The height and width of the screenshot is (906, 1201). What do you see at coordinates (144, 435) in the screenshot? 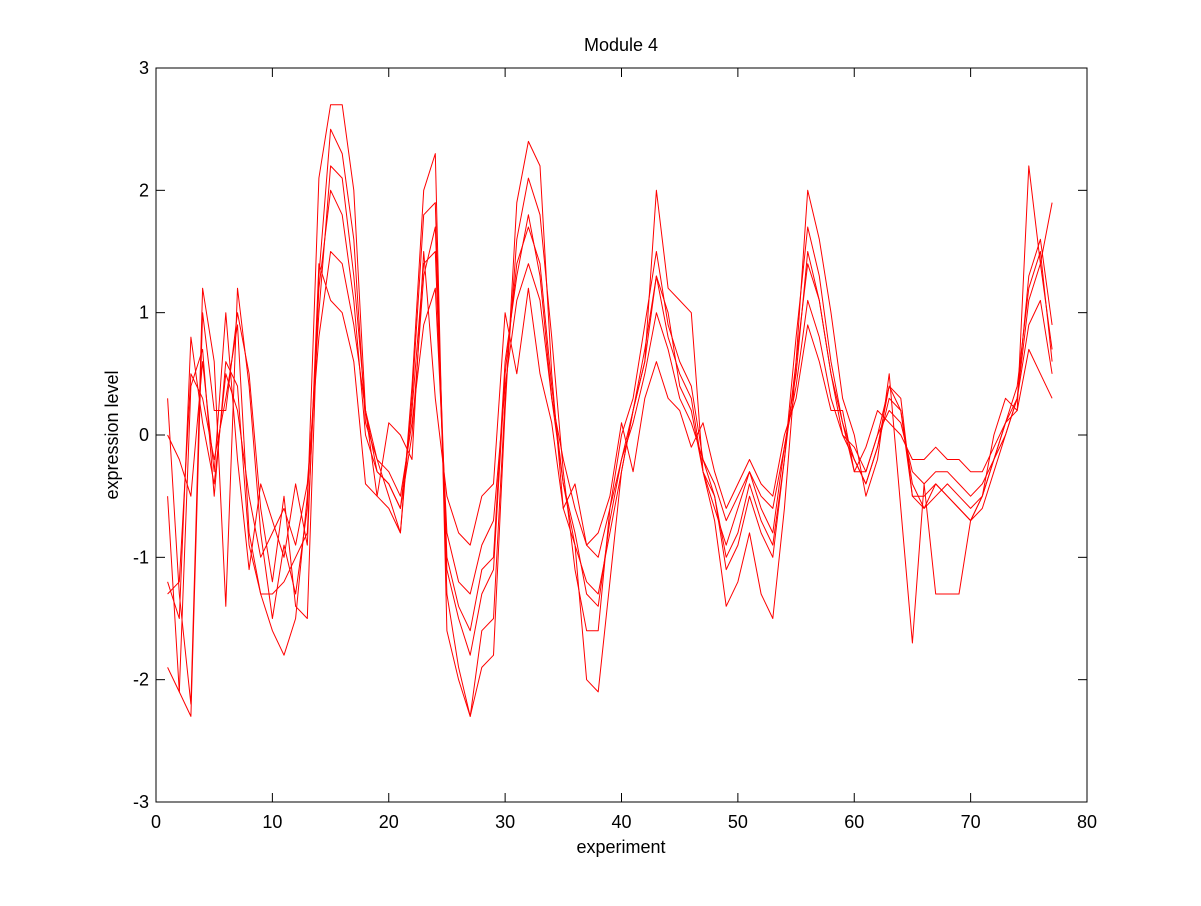
I see `y-tick-label: 0` at bounding box center [144, 435].